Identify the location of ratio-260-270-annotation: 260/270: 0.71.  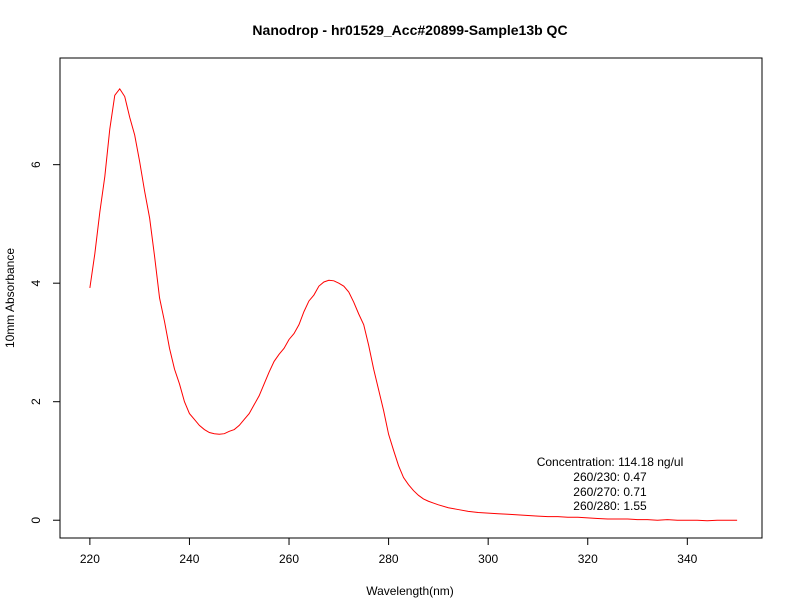
(610, 492).